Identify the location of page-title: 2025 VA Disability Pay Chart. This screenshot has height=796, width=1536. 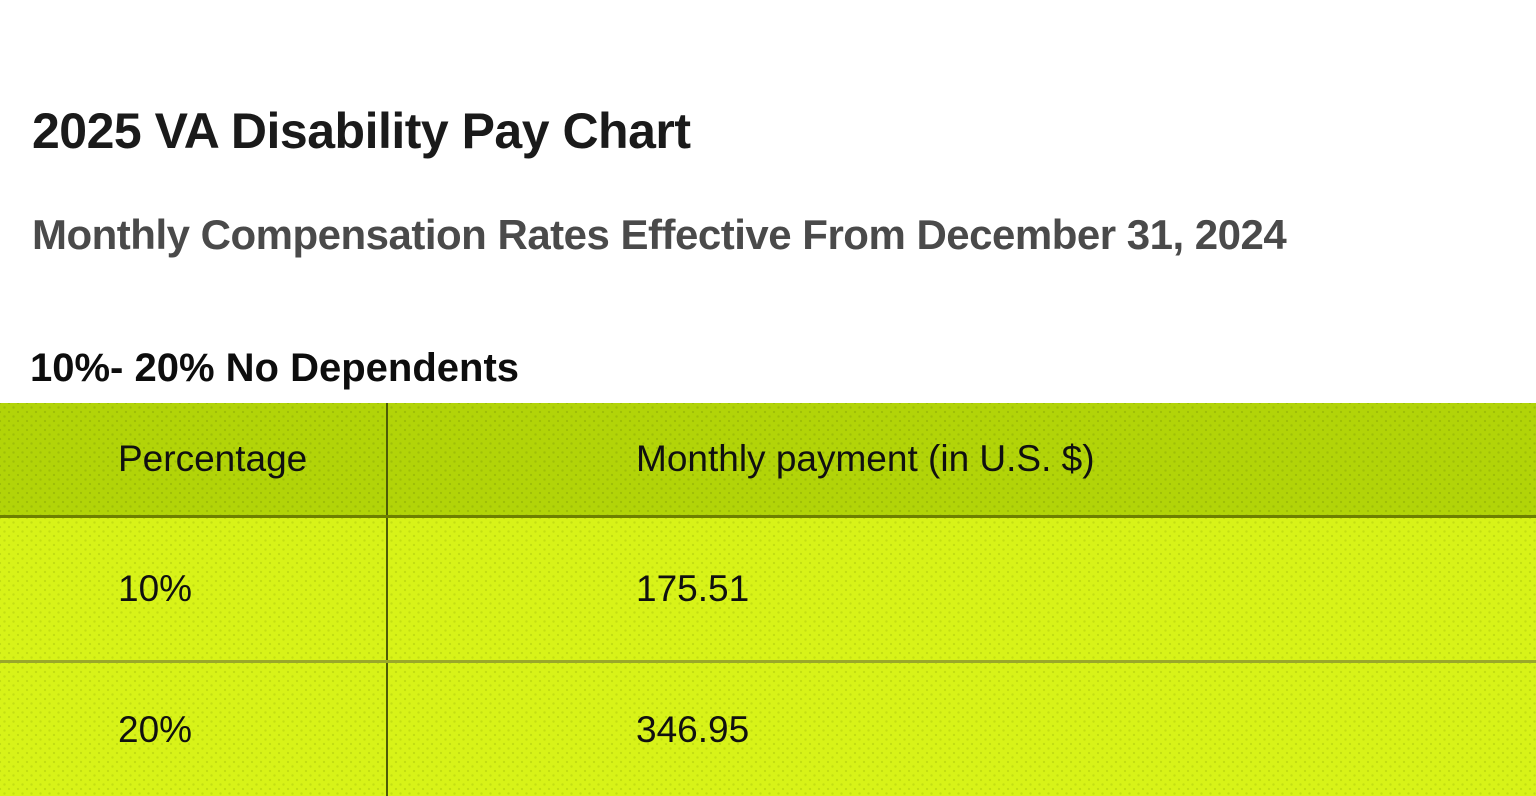
(361, 130).